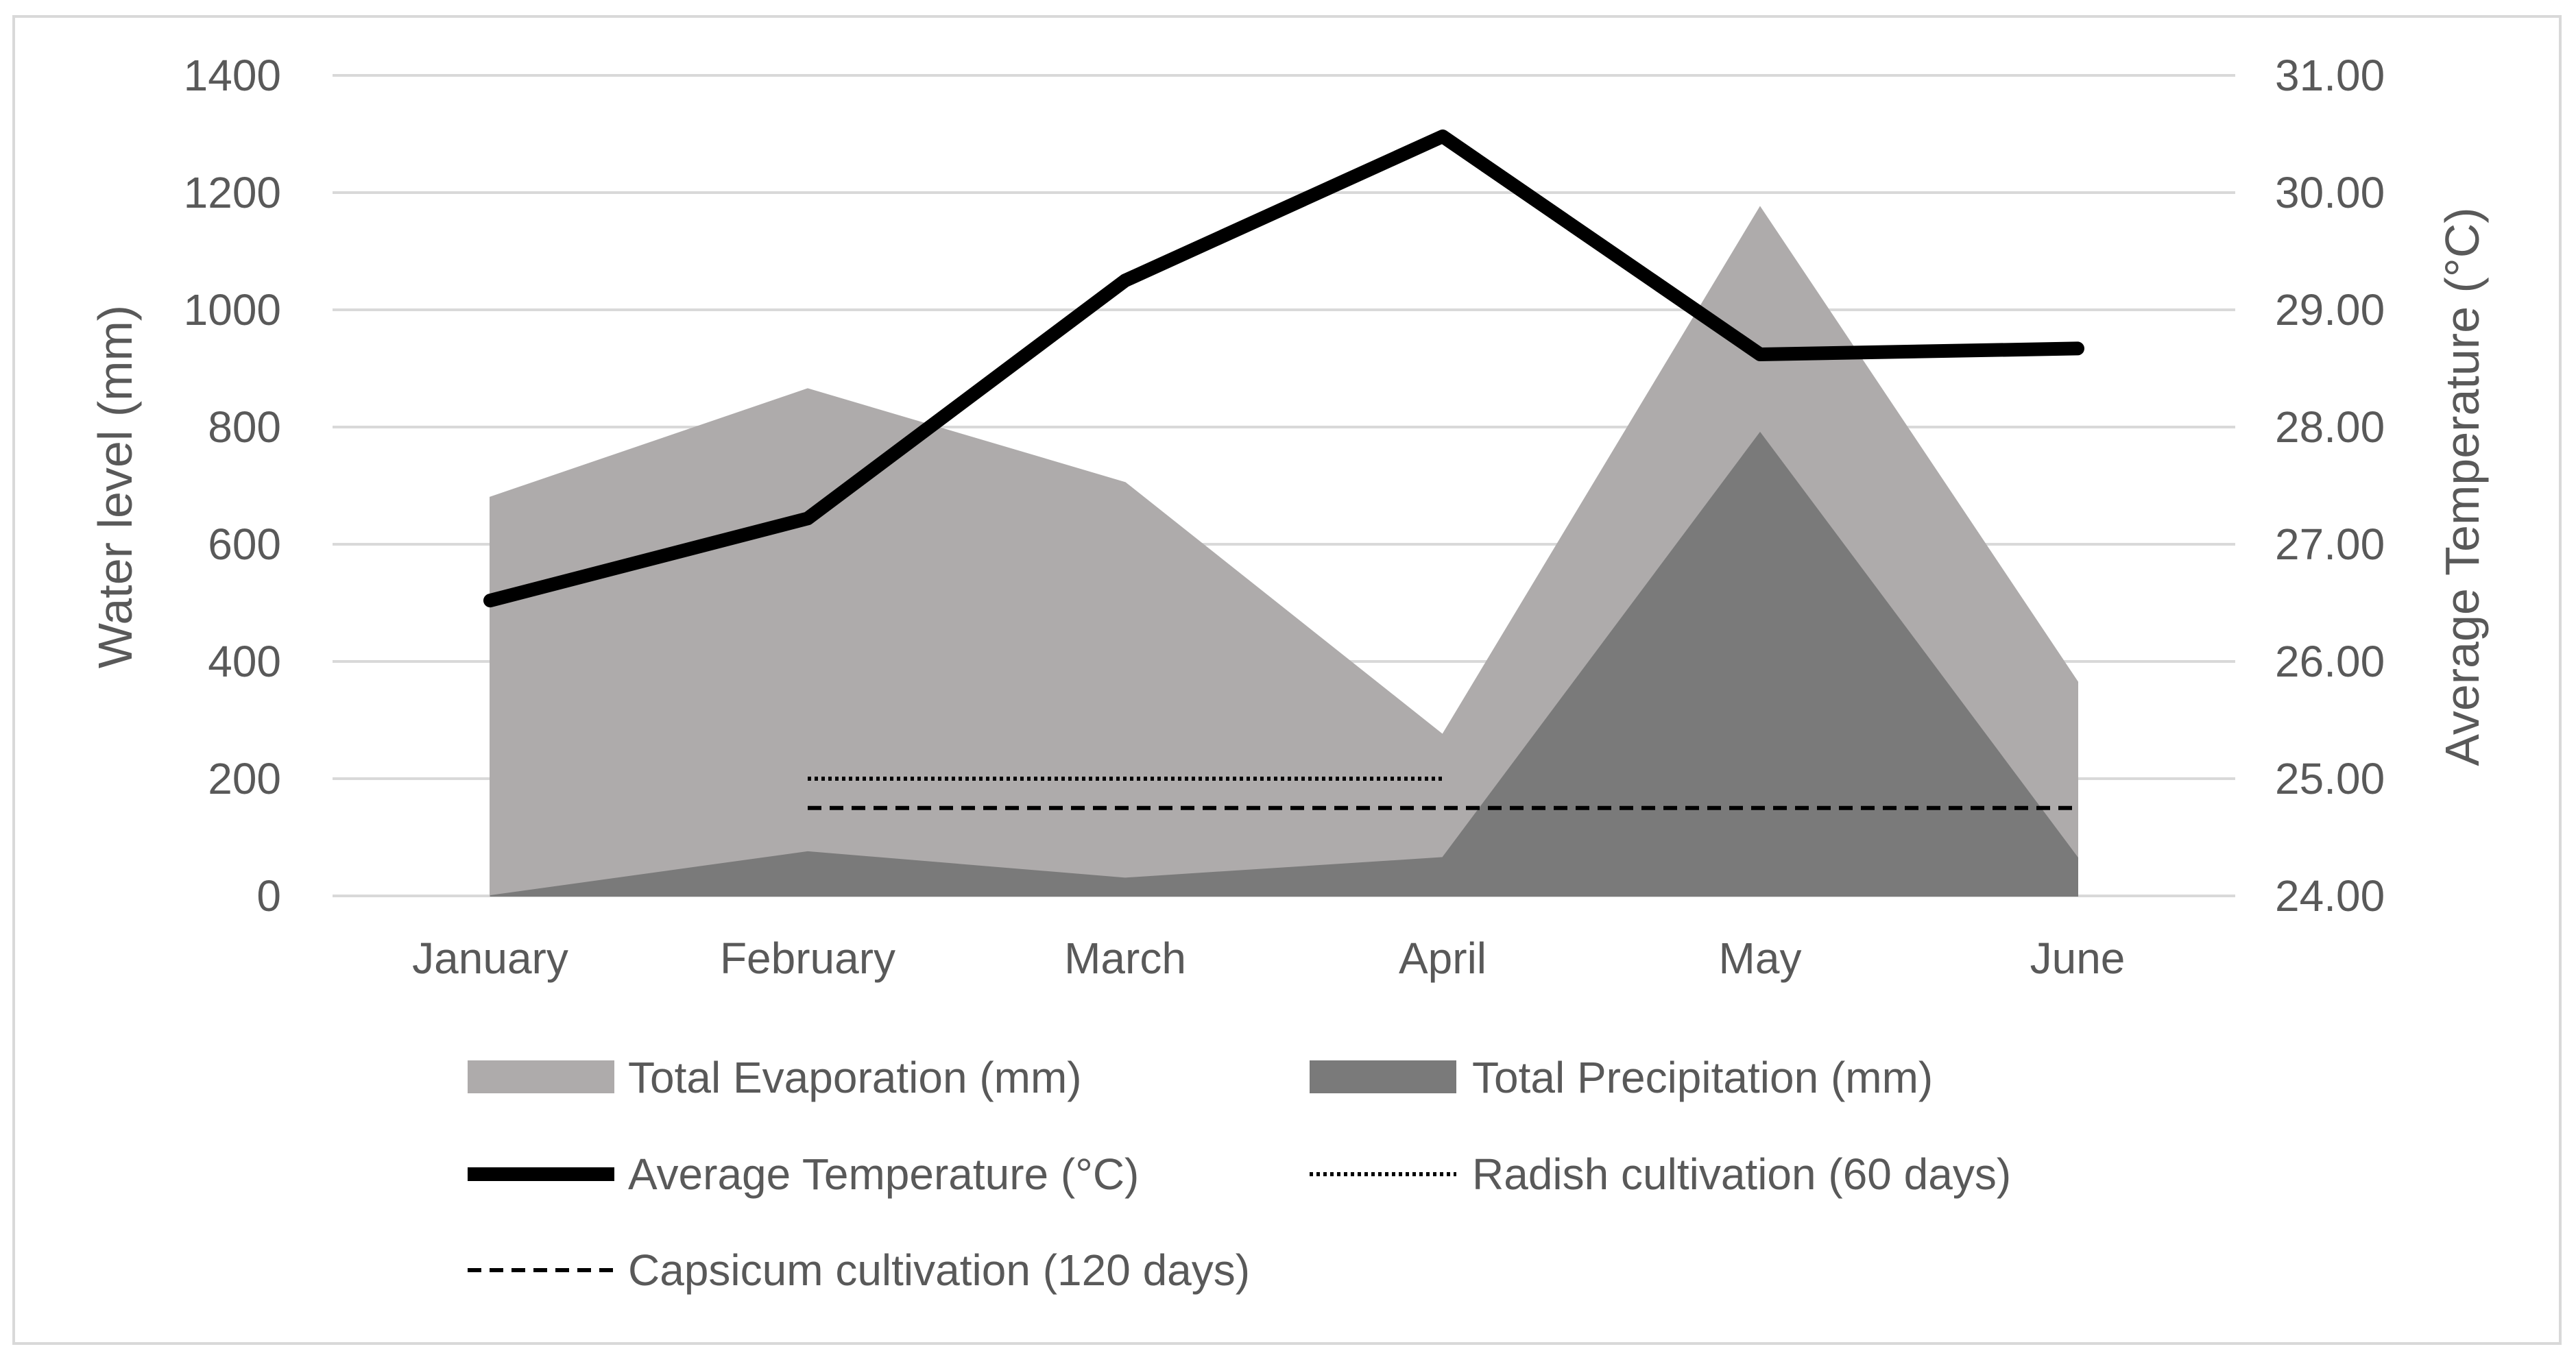  Describe the element at coordinates (490, 958) in the screenshot. I see `x-tick-label: January` at that location.